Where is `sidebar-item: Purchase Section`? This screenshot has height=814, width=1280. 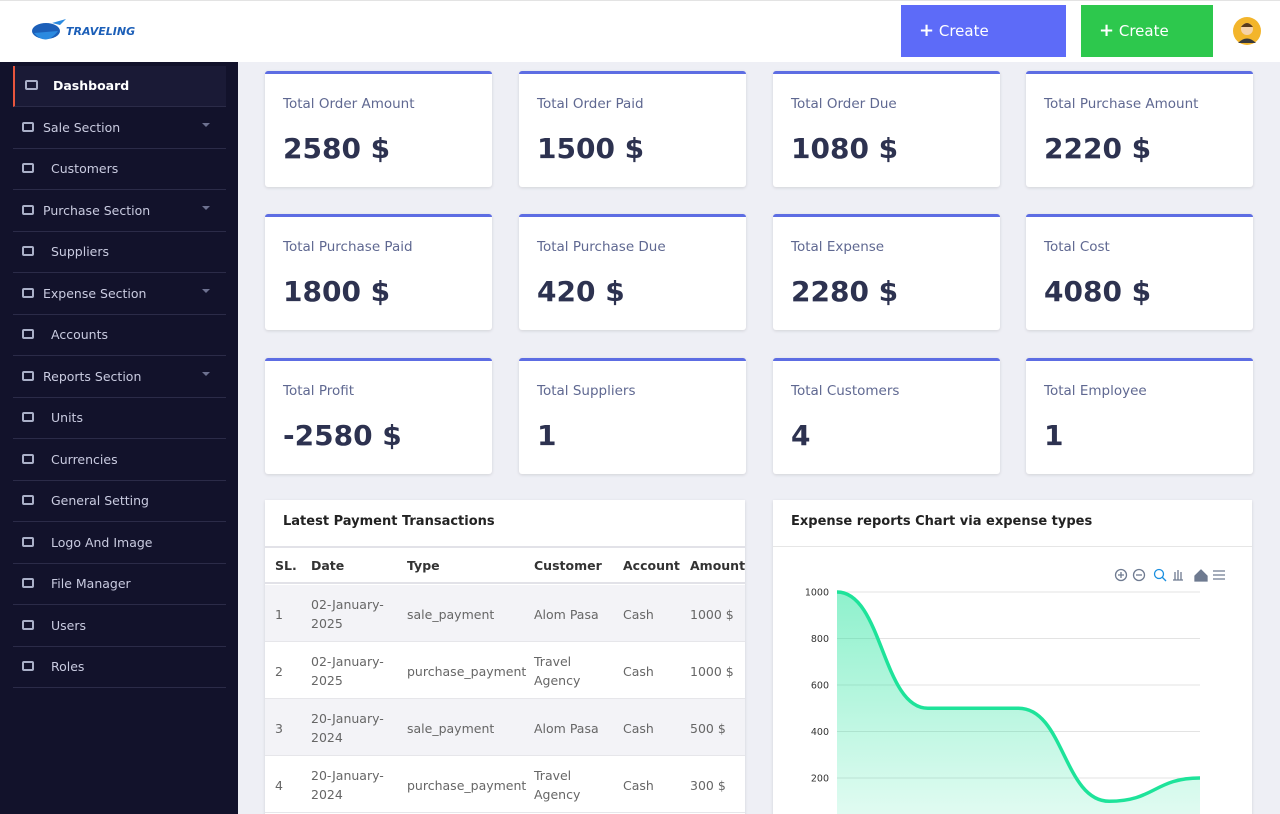
sidebar-item: Purchase Section is located at coordinates (119, 211).